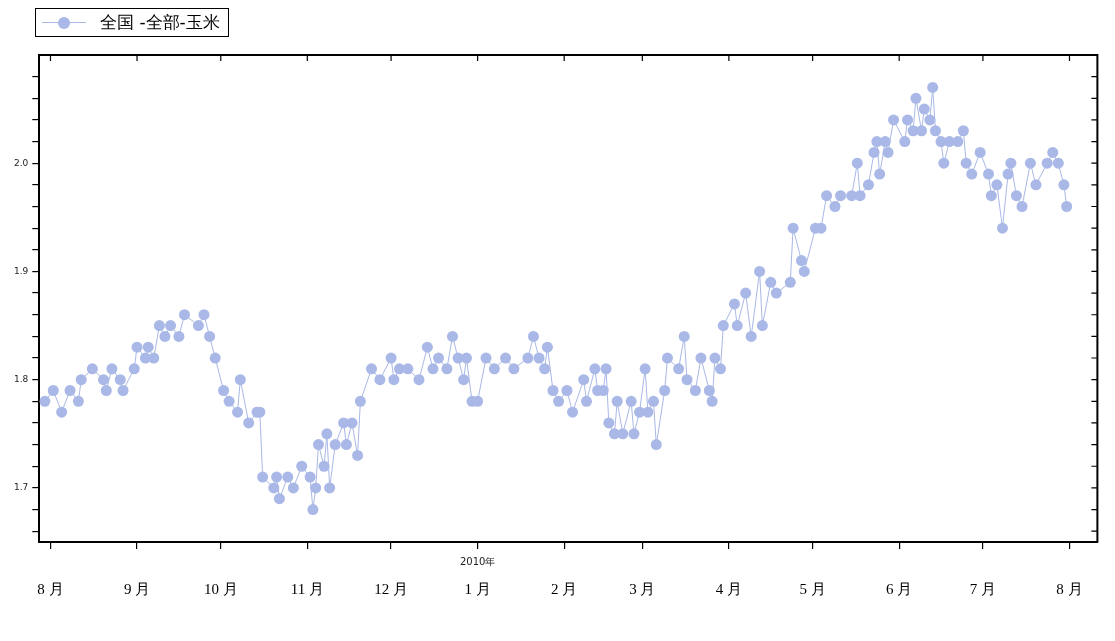 This screenshot has height=641, width=1115. I want to click on y-tick-label: 2.0, so click(21, 162).